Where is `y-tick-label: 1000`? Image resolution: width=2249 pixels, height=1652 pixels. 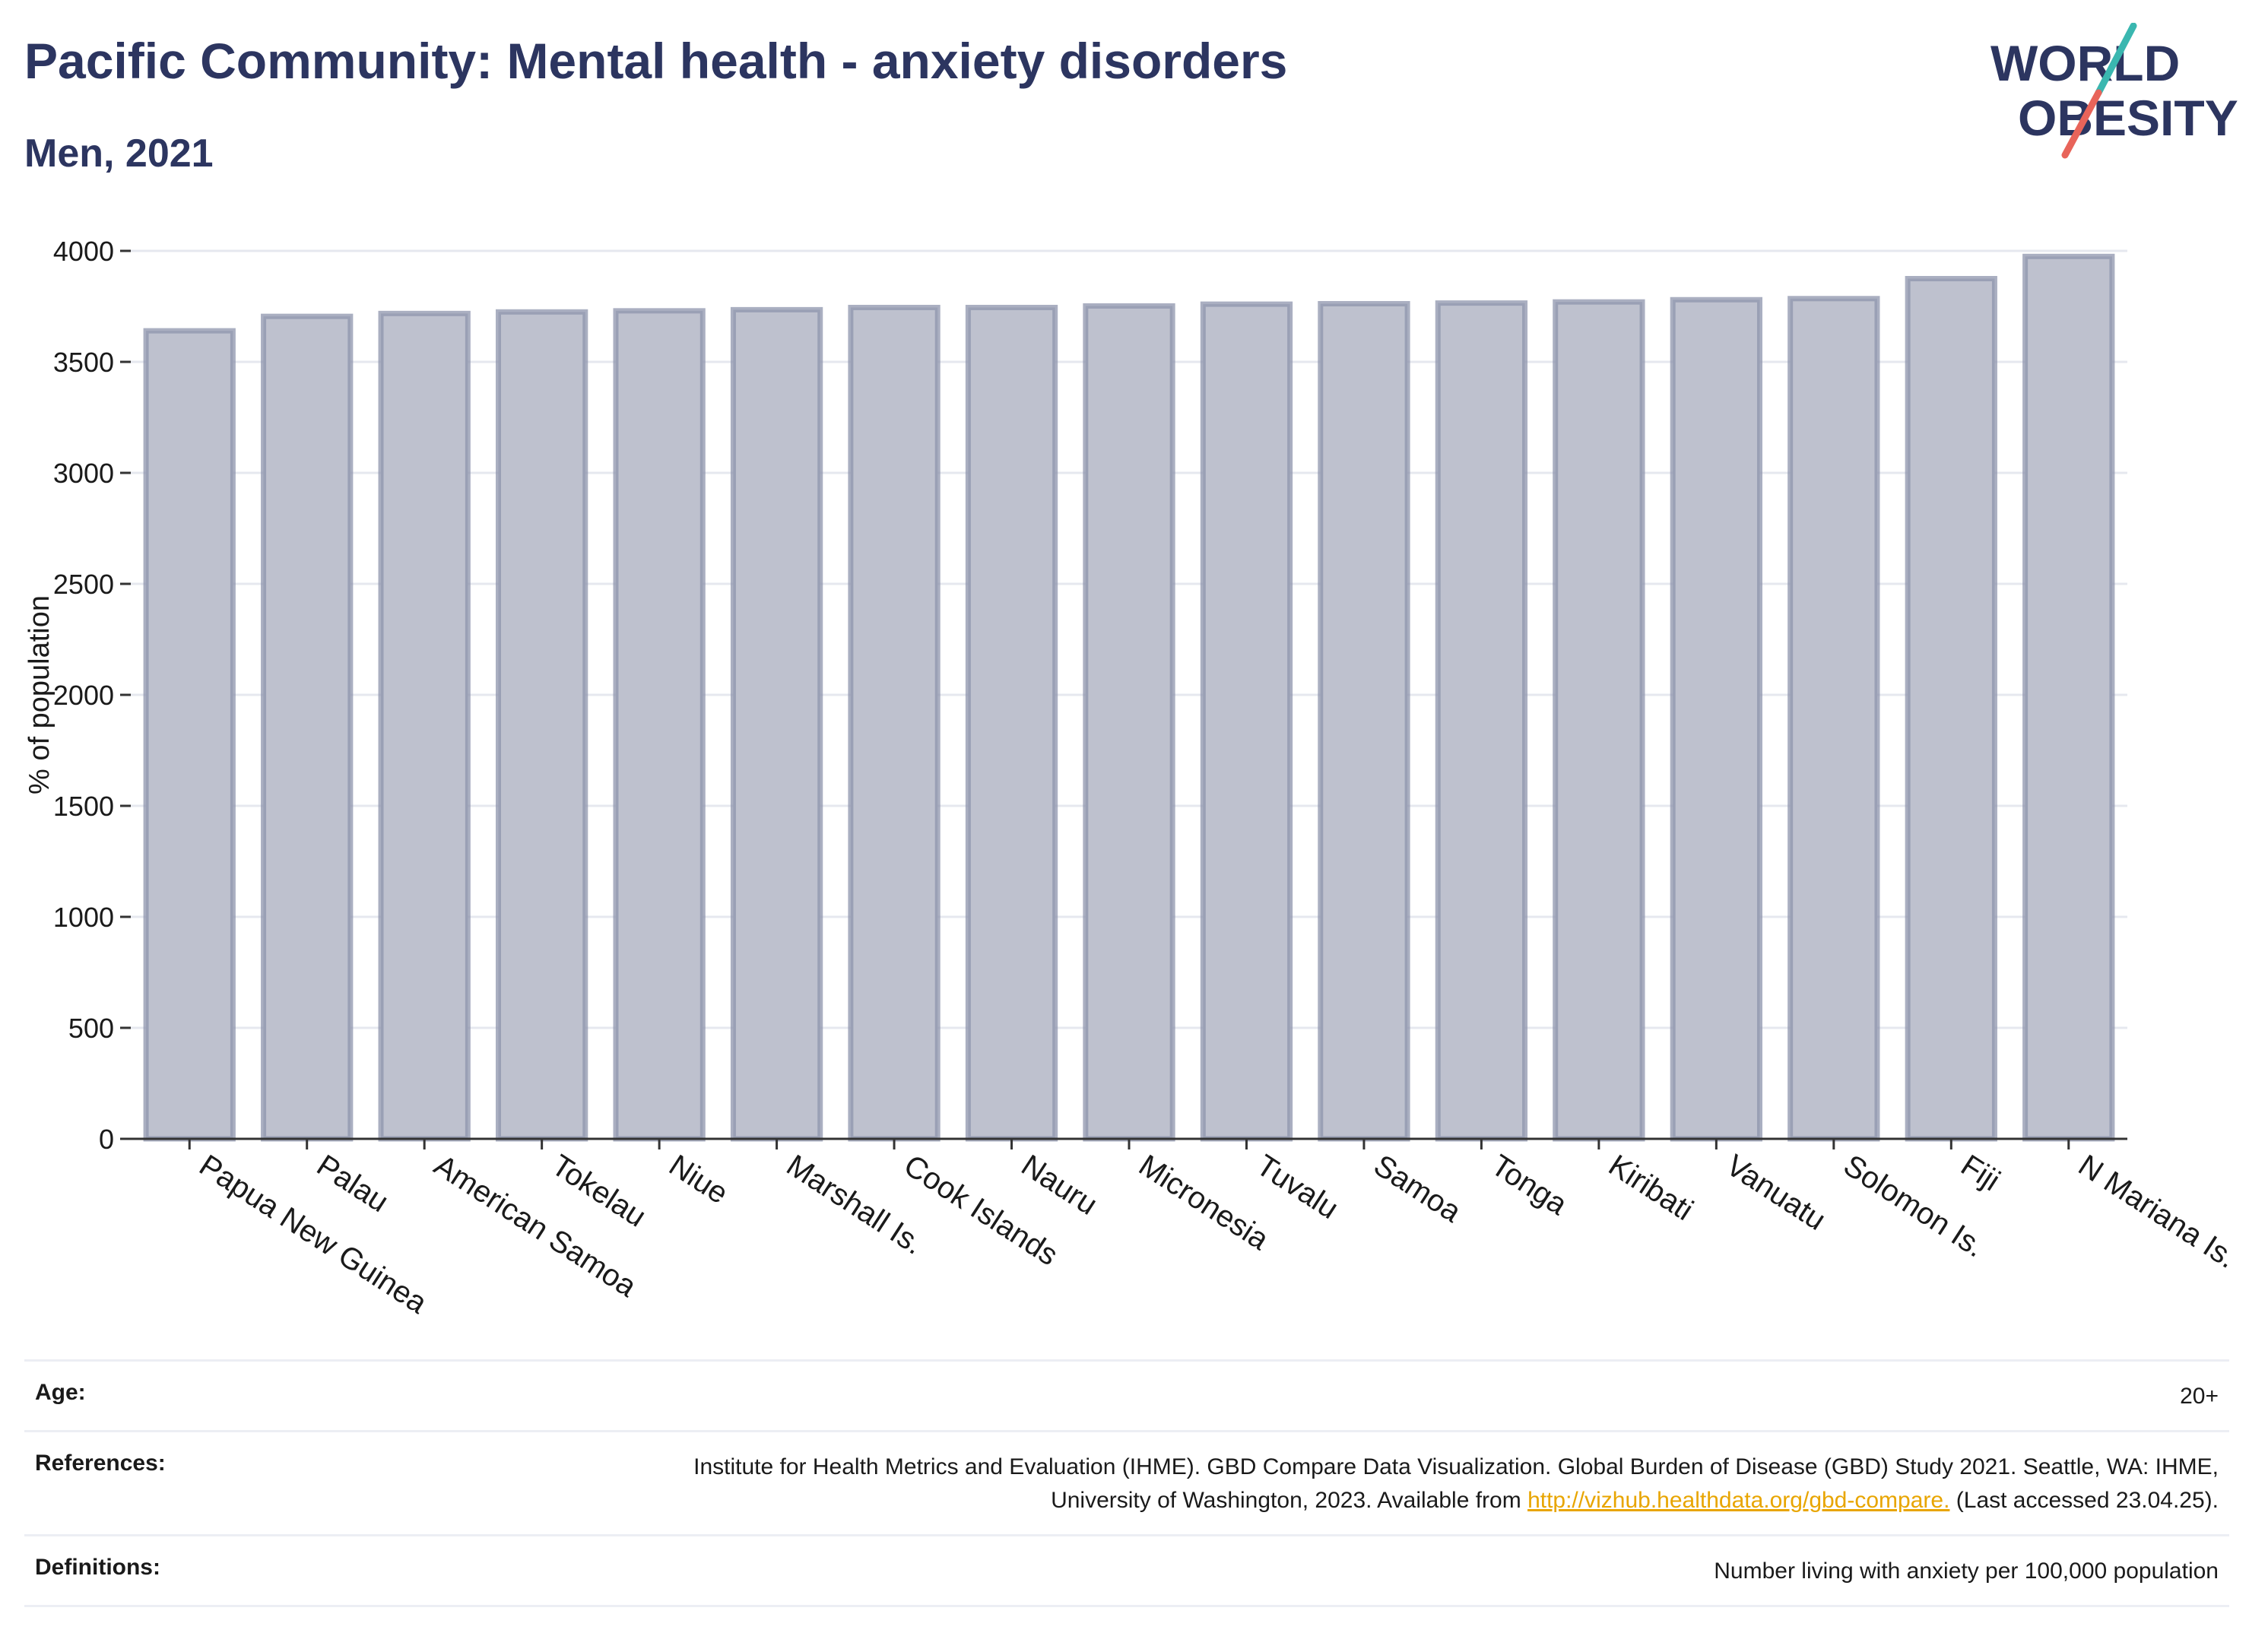
y-tick-label: 1000 is located at coordinates (83, 917).